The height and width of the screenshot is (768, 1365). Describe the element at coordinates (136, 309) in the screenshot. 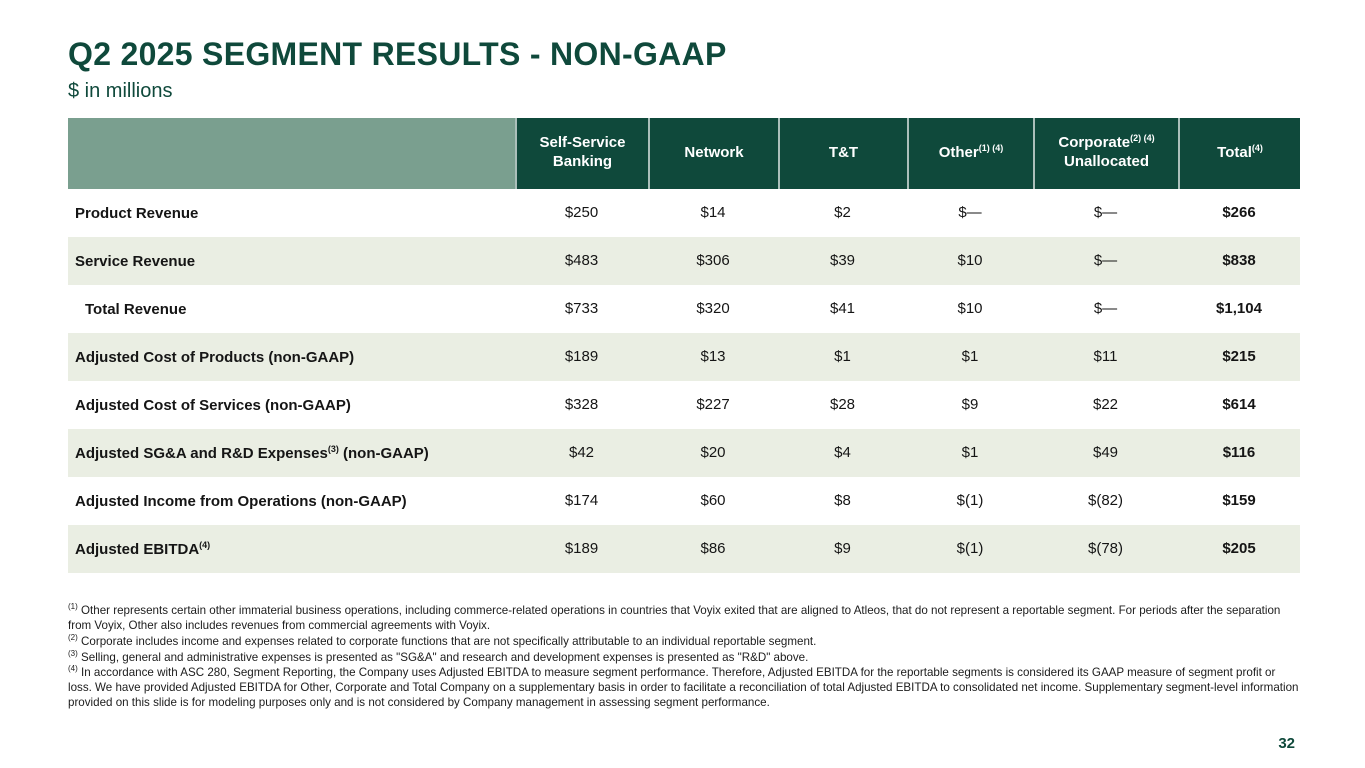

I see `row-label: Total Revenue` at that location.